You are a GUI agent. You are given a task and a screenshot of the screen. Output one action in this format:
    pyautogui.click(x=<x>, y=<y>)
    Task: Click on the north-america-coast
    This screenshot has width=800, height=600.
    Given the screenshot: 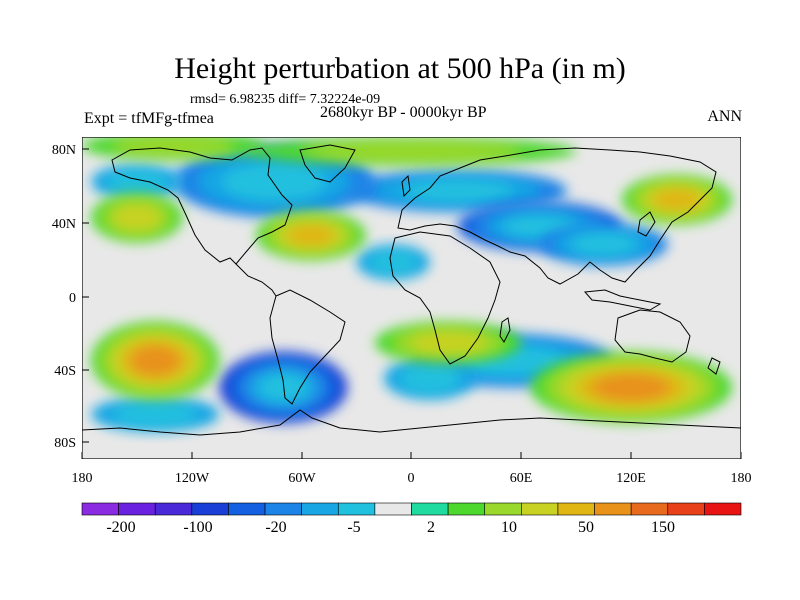 What is the action you would take?
    pyautogui.click(x=202, y=206)
    